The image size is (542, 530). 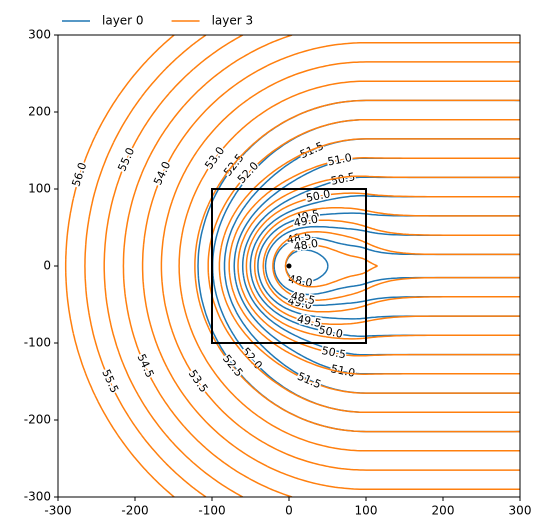 What do you see at coordinates (39, 112) in the screenshot?
I see `y-tick-label: 200` at bounding box center [39, 112].